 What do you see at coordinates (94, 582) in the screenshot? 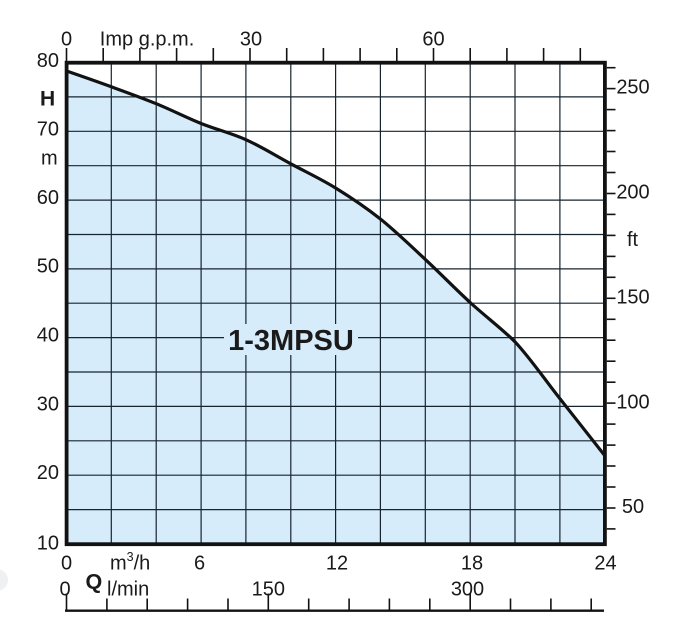
I see `svg-text: Q` at bounding box center [94, 582].